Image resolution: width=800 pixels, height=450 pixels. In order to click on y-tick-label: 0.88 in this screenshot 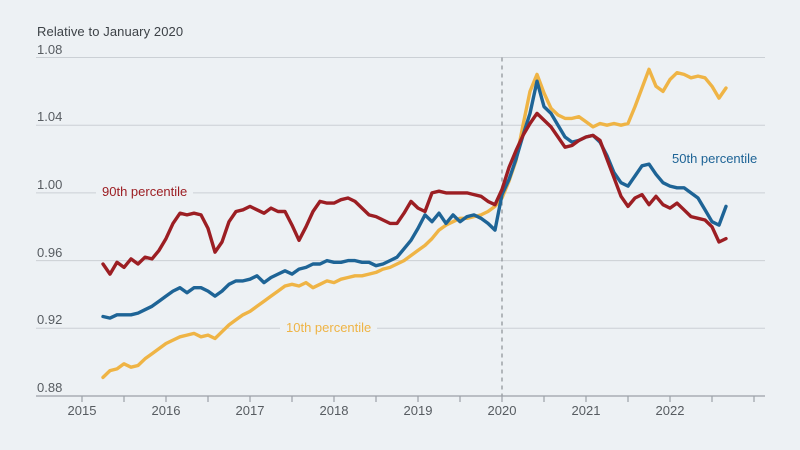, I will do `click(50, 387)`.